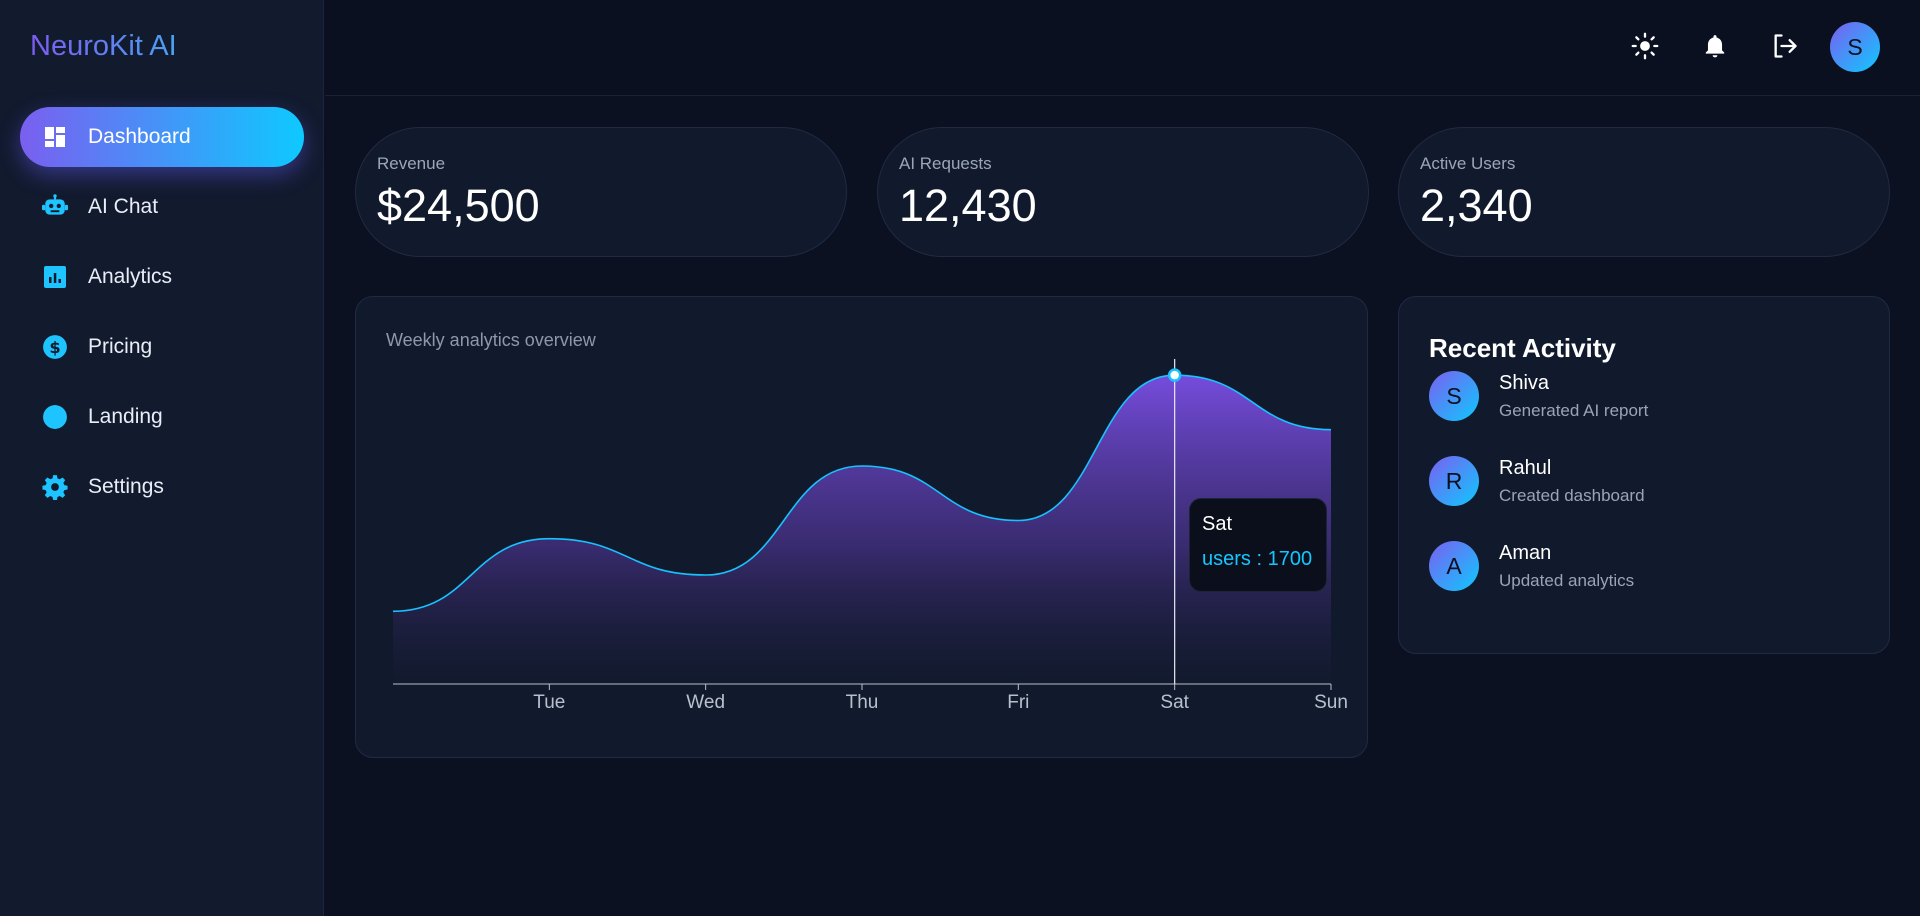  I want to click on sidebar-item-ai-chat: AI Chat, so click(162, 207).